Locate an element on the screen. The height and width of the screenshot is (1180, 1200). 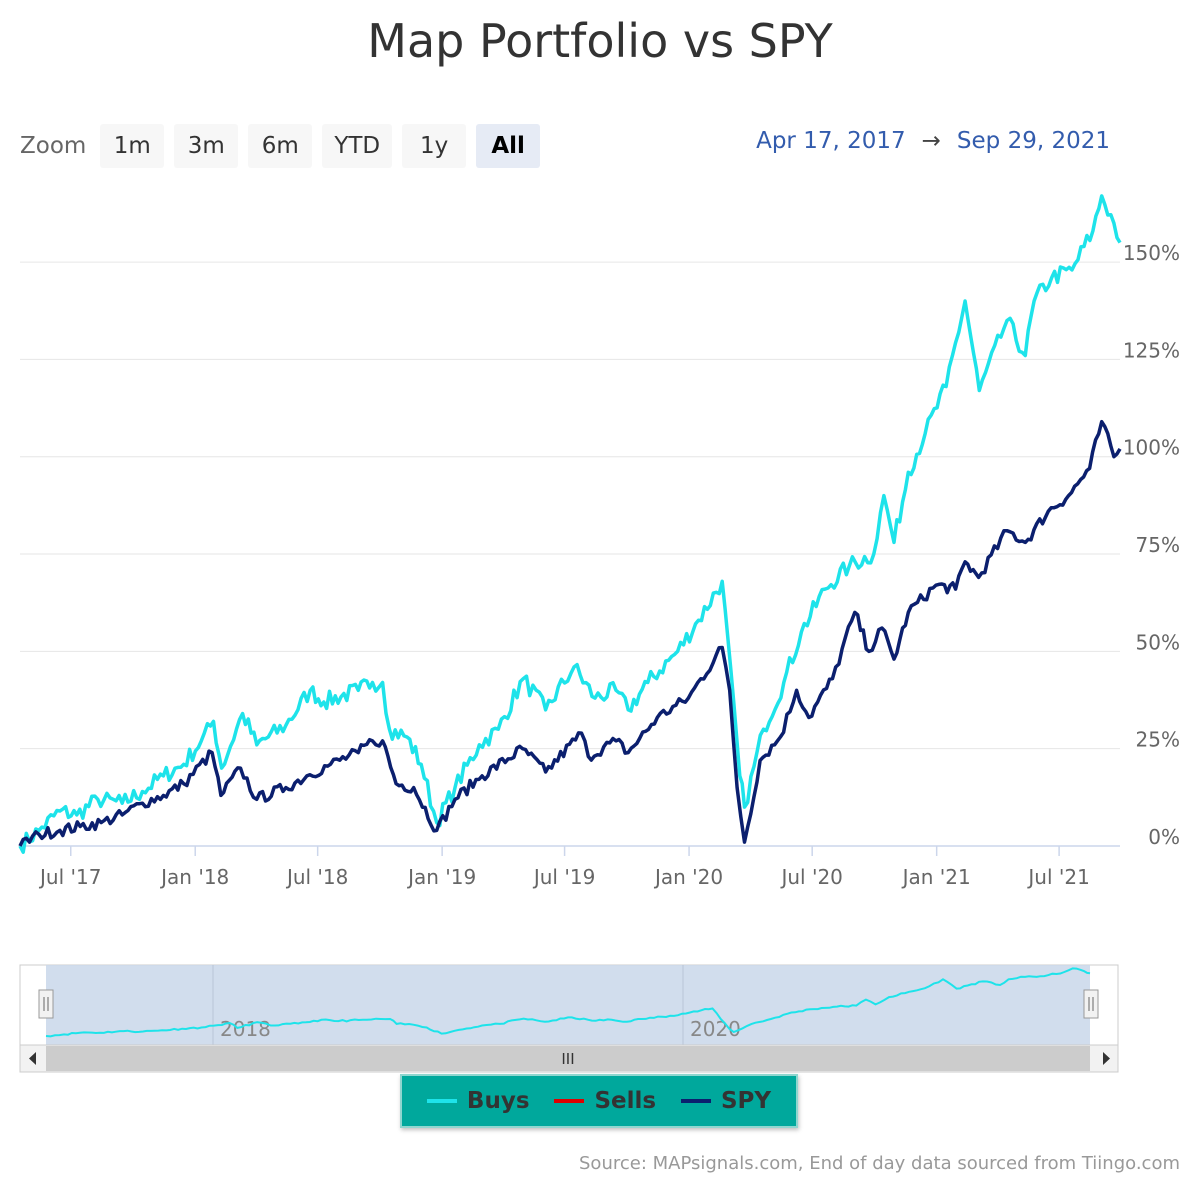
zoom-6m-button: 6m is located at coordinates (280, 146).